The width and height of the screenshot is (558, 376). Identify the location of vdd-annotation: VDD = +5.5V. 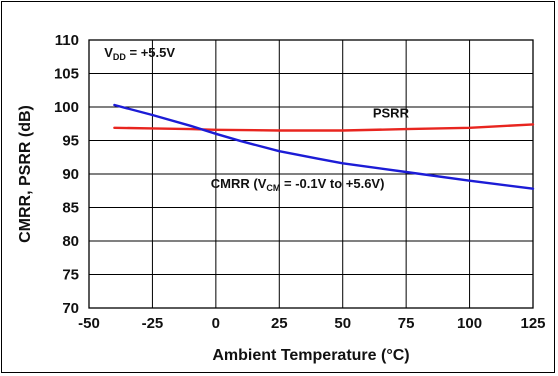
(139, 53).